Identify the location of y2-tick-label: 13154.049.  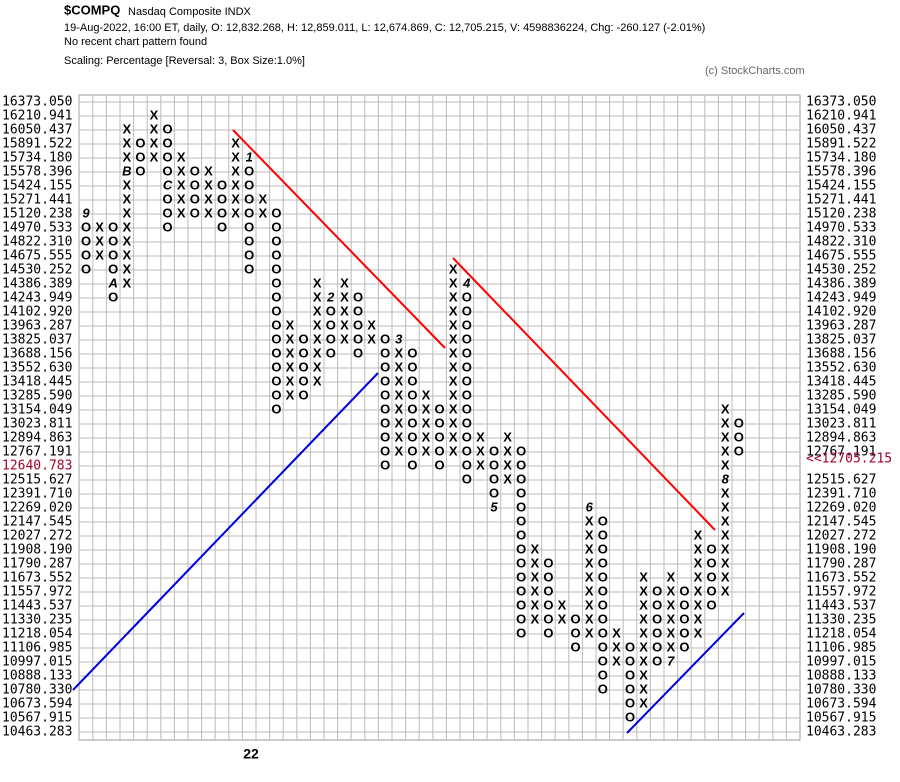
(841, 410).